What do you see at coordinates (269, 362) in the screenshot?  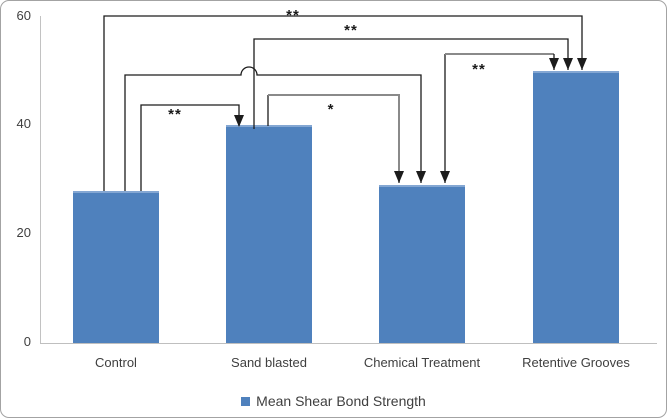 I see `category-label: Sand blasted` at bounding box center [269, 362].